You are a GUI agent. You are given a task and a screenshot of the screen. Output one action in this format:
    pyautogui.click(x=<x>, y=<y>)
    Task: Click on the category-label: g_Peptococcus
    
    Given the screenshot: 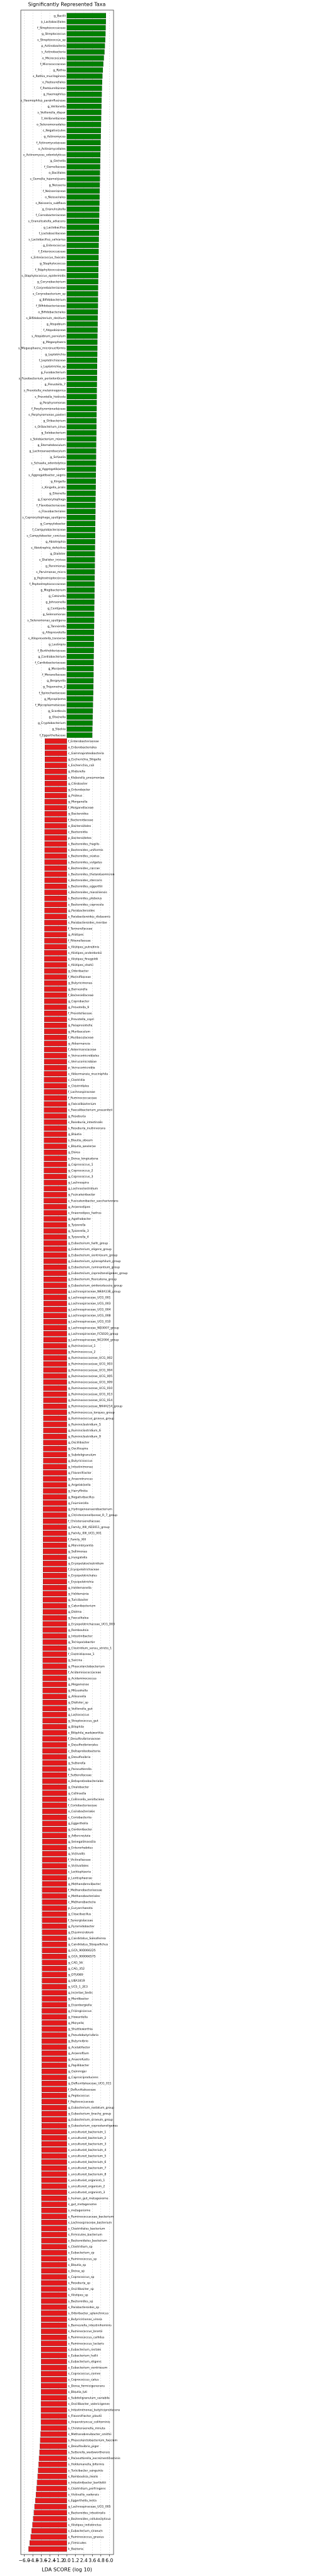 What is the action you would take?
    pyautogui.click(x=79, y=2096)
    